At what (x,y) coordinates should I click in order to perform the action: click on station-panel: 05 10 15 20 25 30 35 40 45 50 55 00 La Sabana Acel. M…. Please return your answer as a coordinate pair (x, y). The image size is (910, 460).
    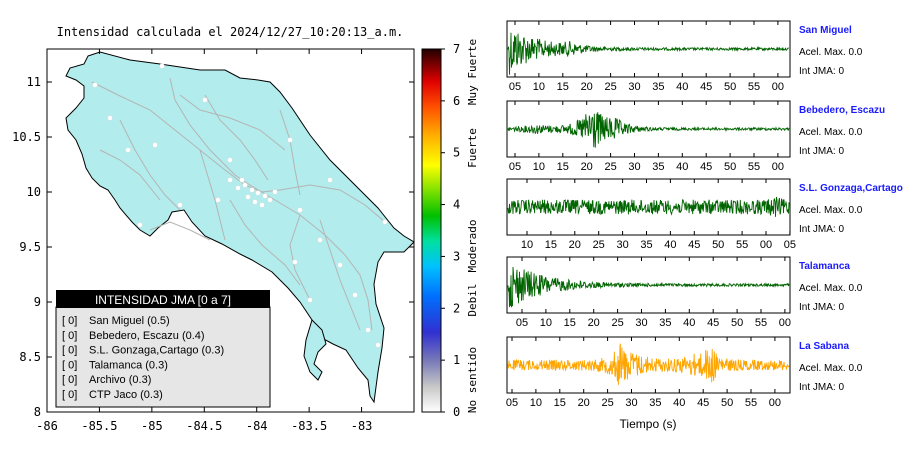
    Looking at the image, I should click on (684, 372).